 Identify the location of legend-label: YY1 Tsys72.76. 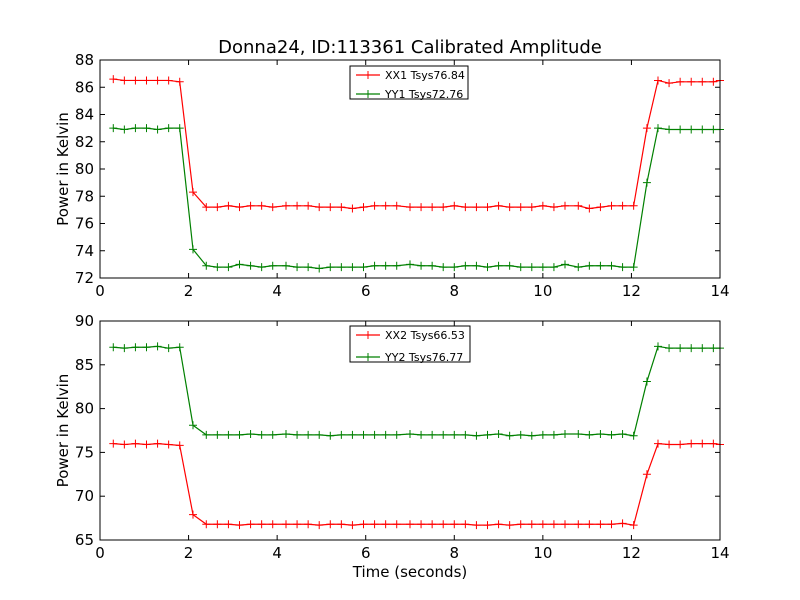
(423, 94).